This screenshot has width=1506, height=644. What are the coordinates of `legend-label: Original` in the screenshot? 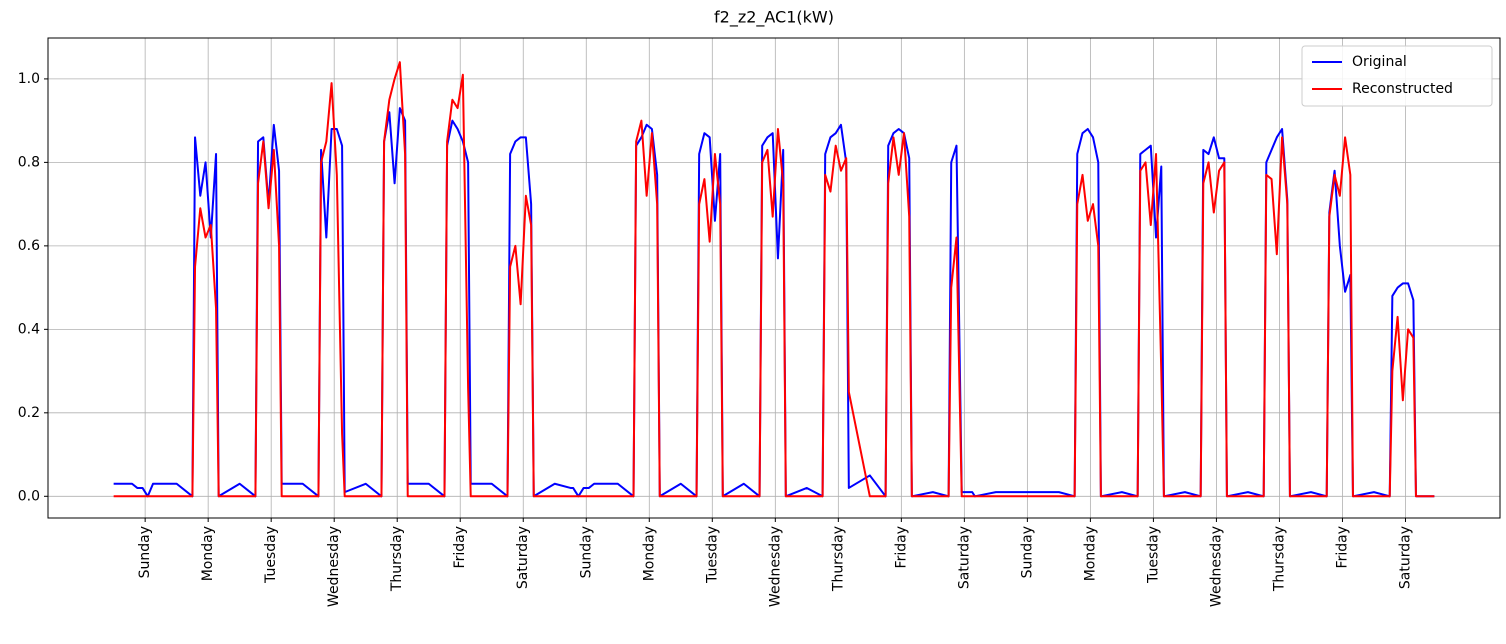 It's located at (1379, 62).